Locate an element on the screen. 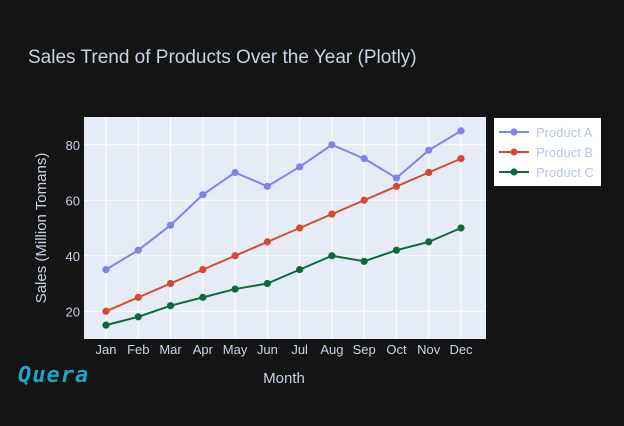  legend: Product A Product B Product C is located at coordinates (547, 152).